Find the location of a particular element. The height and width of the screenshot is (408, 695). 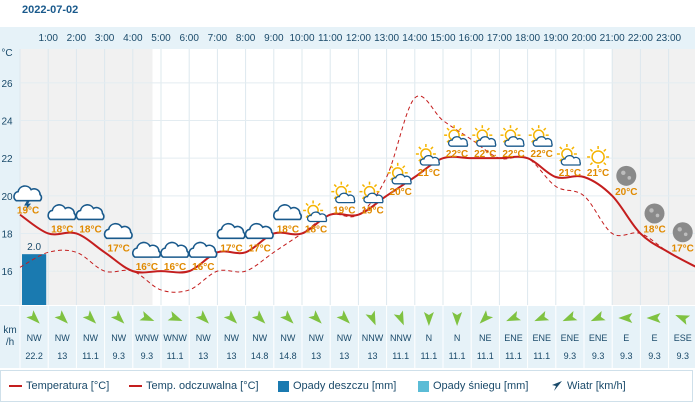

y-tick-label: 18 is located at coordinates (7, 234).